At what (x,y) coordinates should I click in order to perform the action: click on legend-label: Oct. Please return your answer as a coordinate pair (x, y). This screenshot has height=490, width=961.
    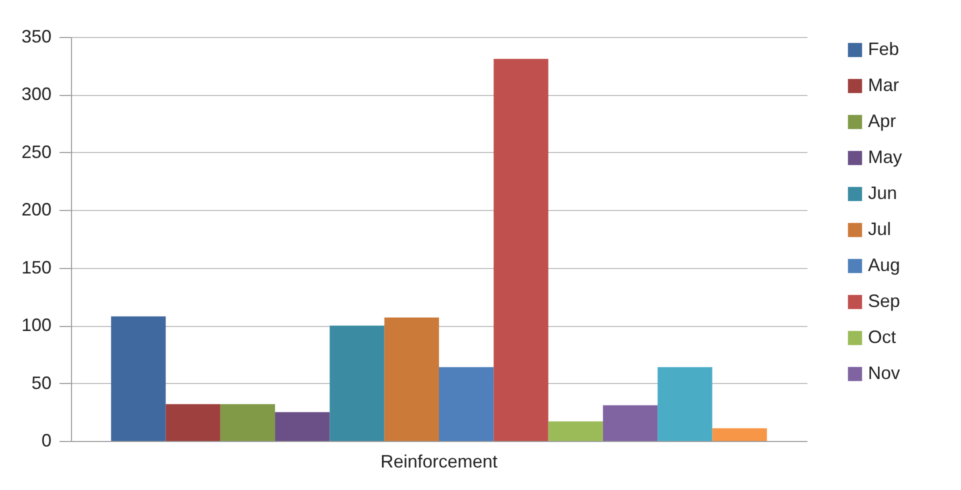
    Looking at the image, I should click on (882, 337).